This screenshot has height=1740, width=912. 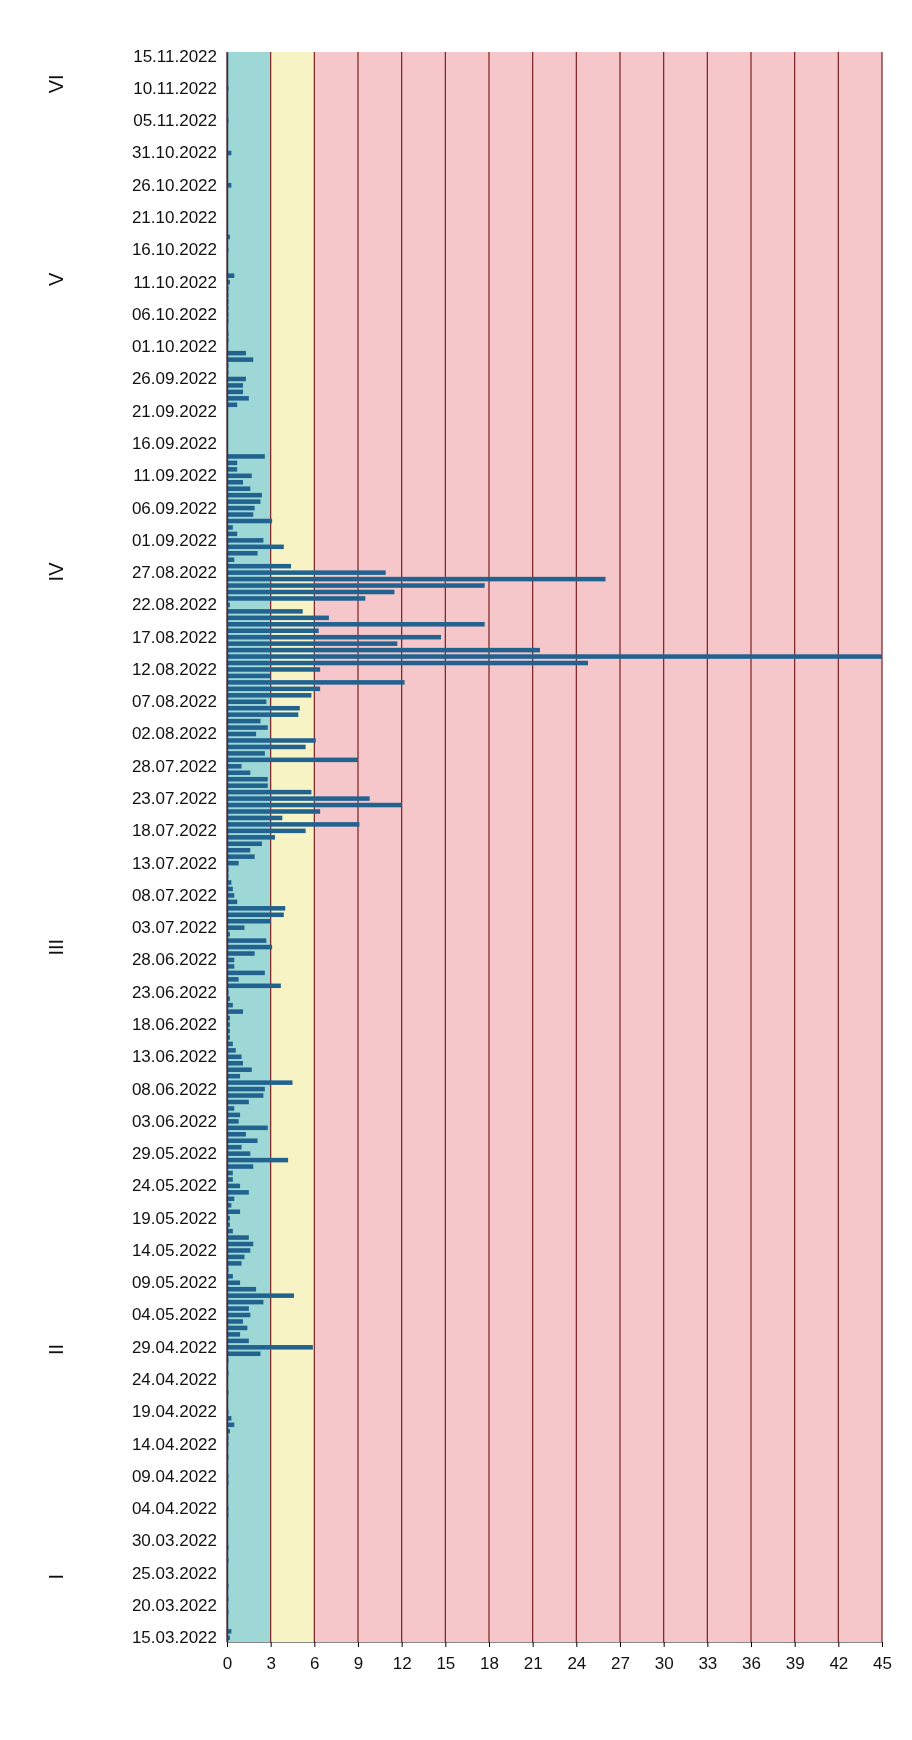 What do you see at coordinates (174, 1154) in the screenshot?
I see `y-tick-label: 29.05.2022` at bounding box center [174, 1154].